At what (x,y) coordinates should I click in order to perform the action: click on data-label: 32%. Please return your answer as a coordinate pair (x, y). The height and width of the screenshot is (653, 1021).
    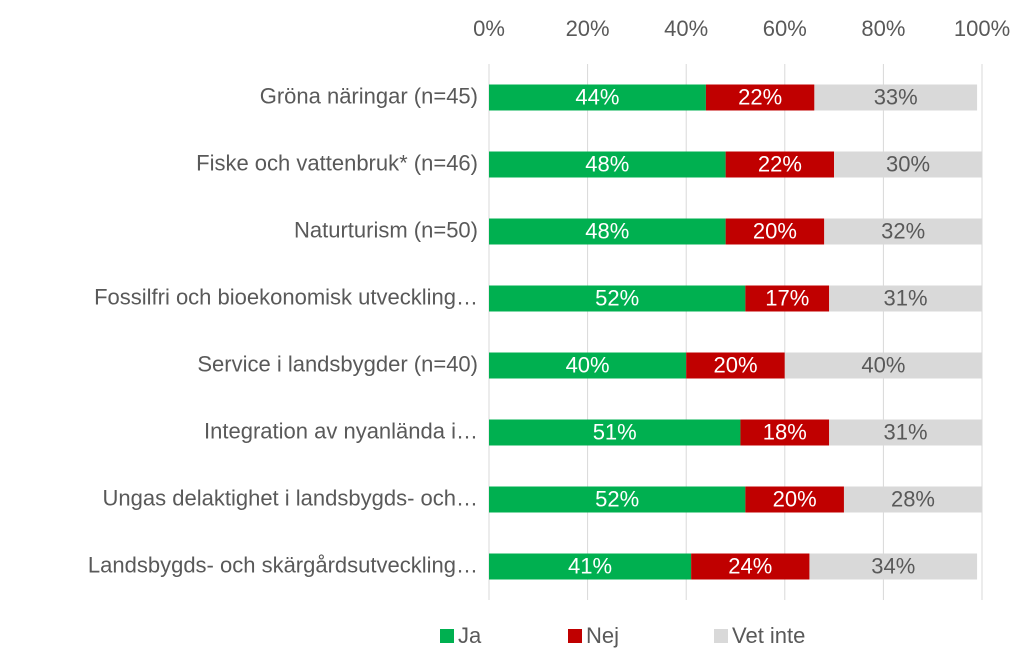
    Looking at the image, I should click on (903, 230).